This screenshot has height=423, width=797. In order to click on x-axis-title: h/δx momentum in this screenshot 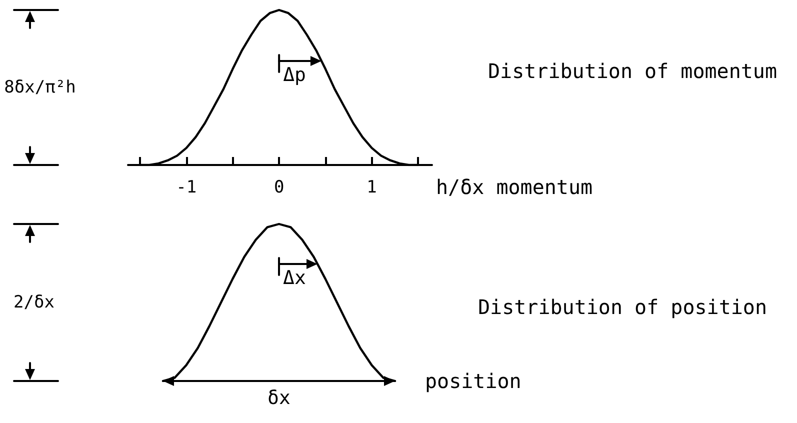, I will do `click(514, 187)`.